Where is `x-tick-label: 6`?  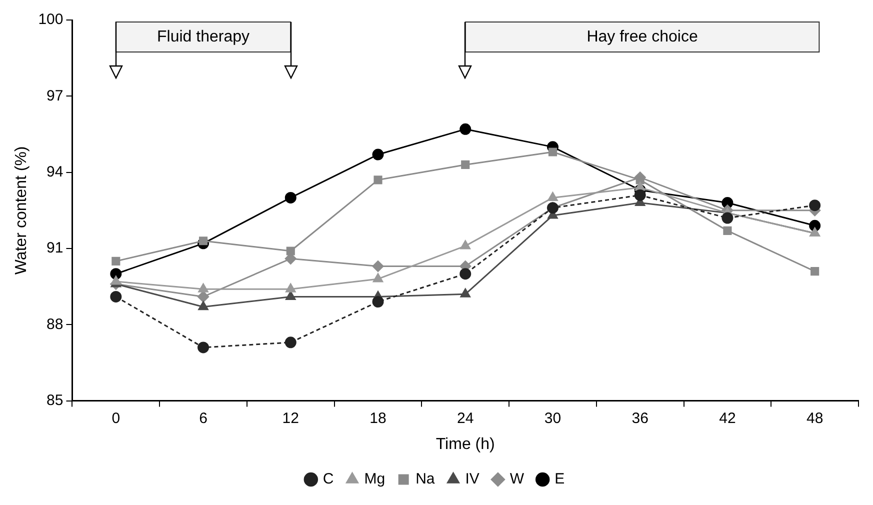
x-tick-label: 6 is located at coordinates (203, 418).